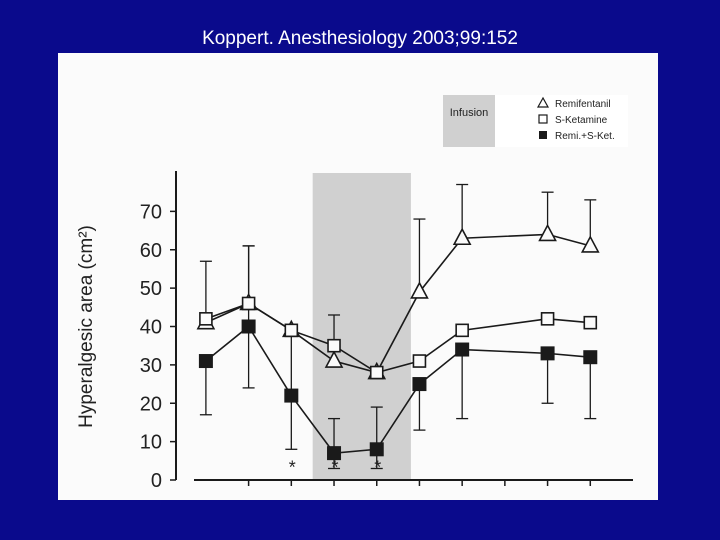  I want to click on y-tick-label: 60, so click(151, 251).